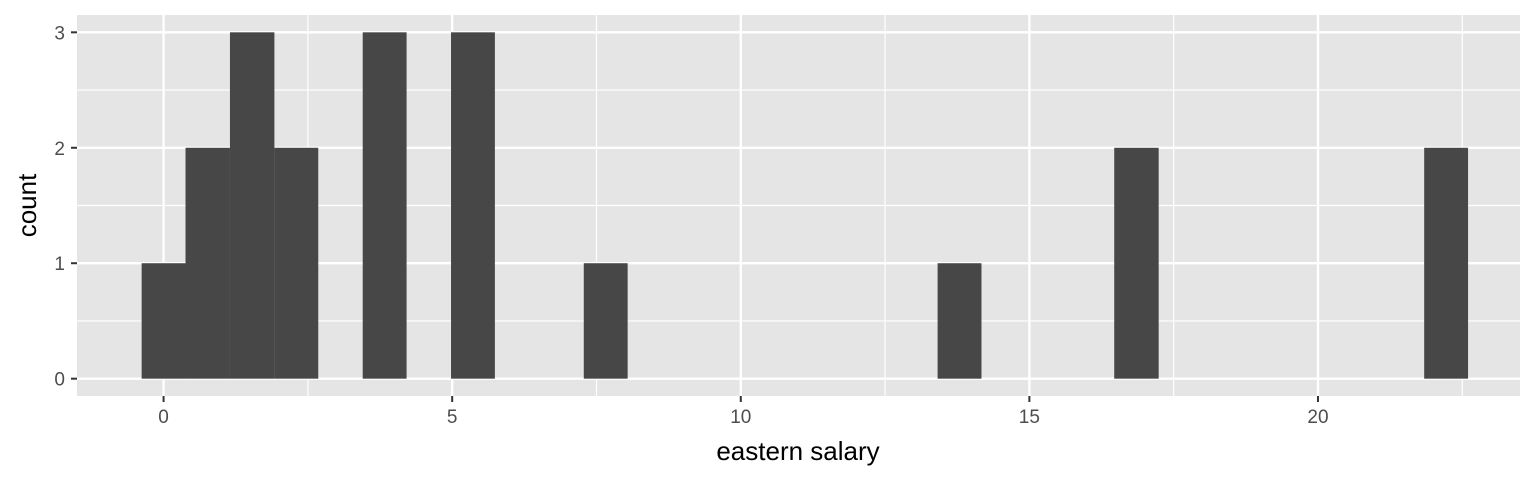 Image resolution: width=1536 pixels, height=480 pixels. I want to click on x-tick-label: 20, so click(1317, 417).